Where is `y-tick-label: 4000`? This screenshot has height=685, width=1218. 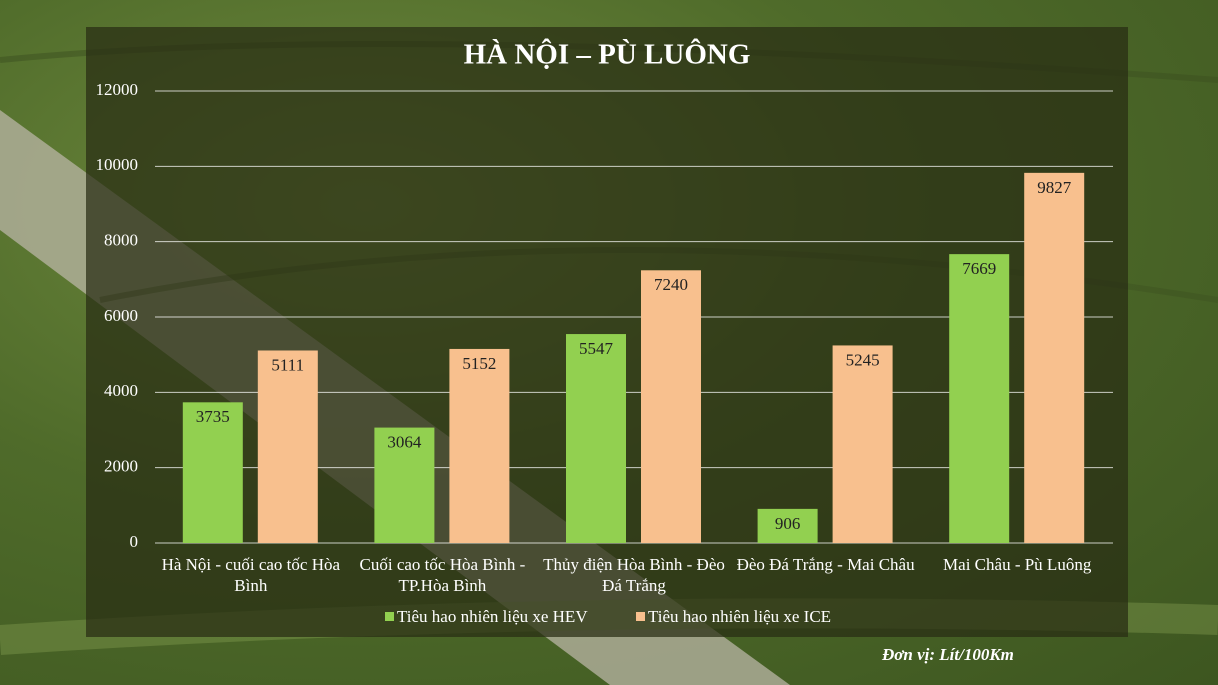
y-tick-label: 4000 is located at coordinates (121, 390).